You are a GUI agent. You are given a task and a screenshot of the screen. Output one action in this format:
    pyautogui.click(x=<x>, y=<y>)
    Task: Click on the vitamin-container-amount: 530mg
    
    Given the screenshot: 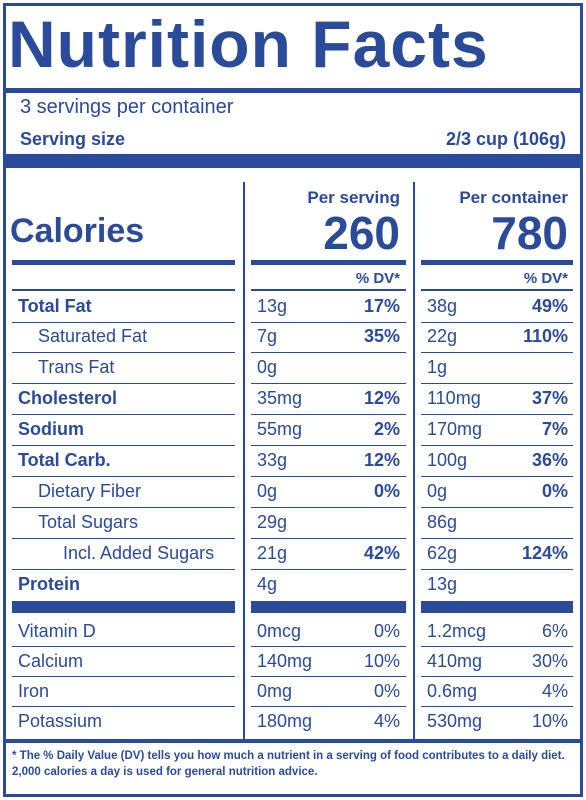 What is the action you would take?
    pyautogui.click(x=455, y=721)
    